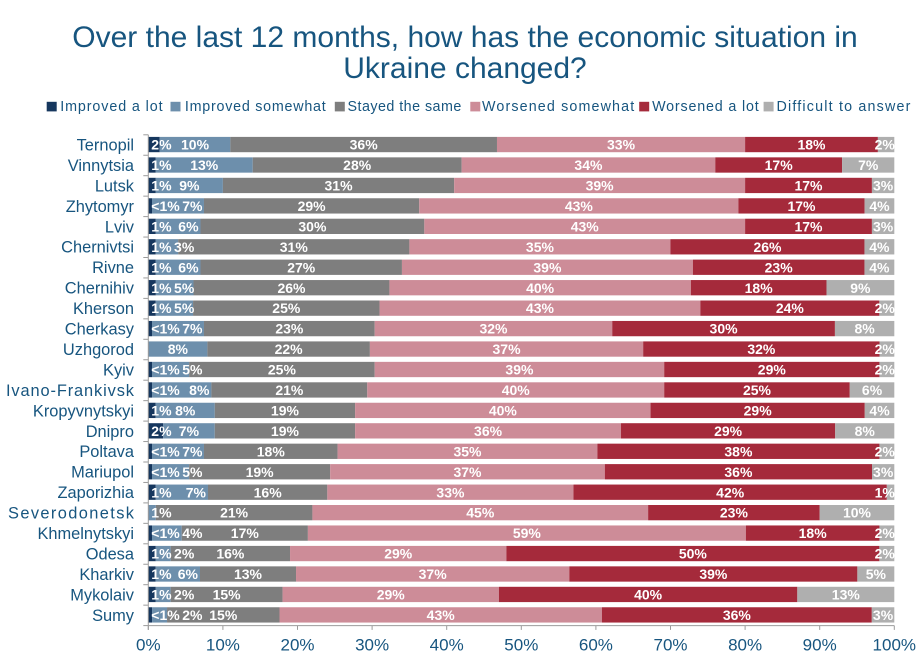  I want to click on svg-text: Kherson, so click(103, 309).